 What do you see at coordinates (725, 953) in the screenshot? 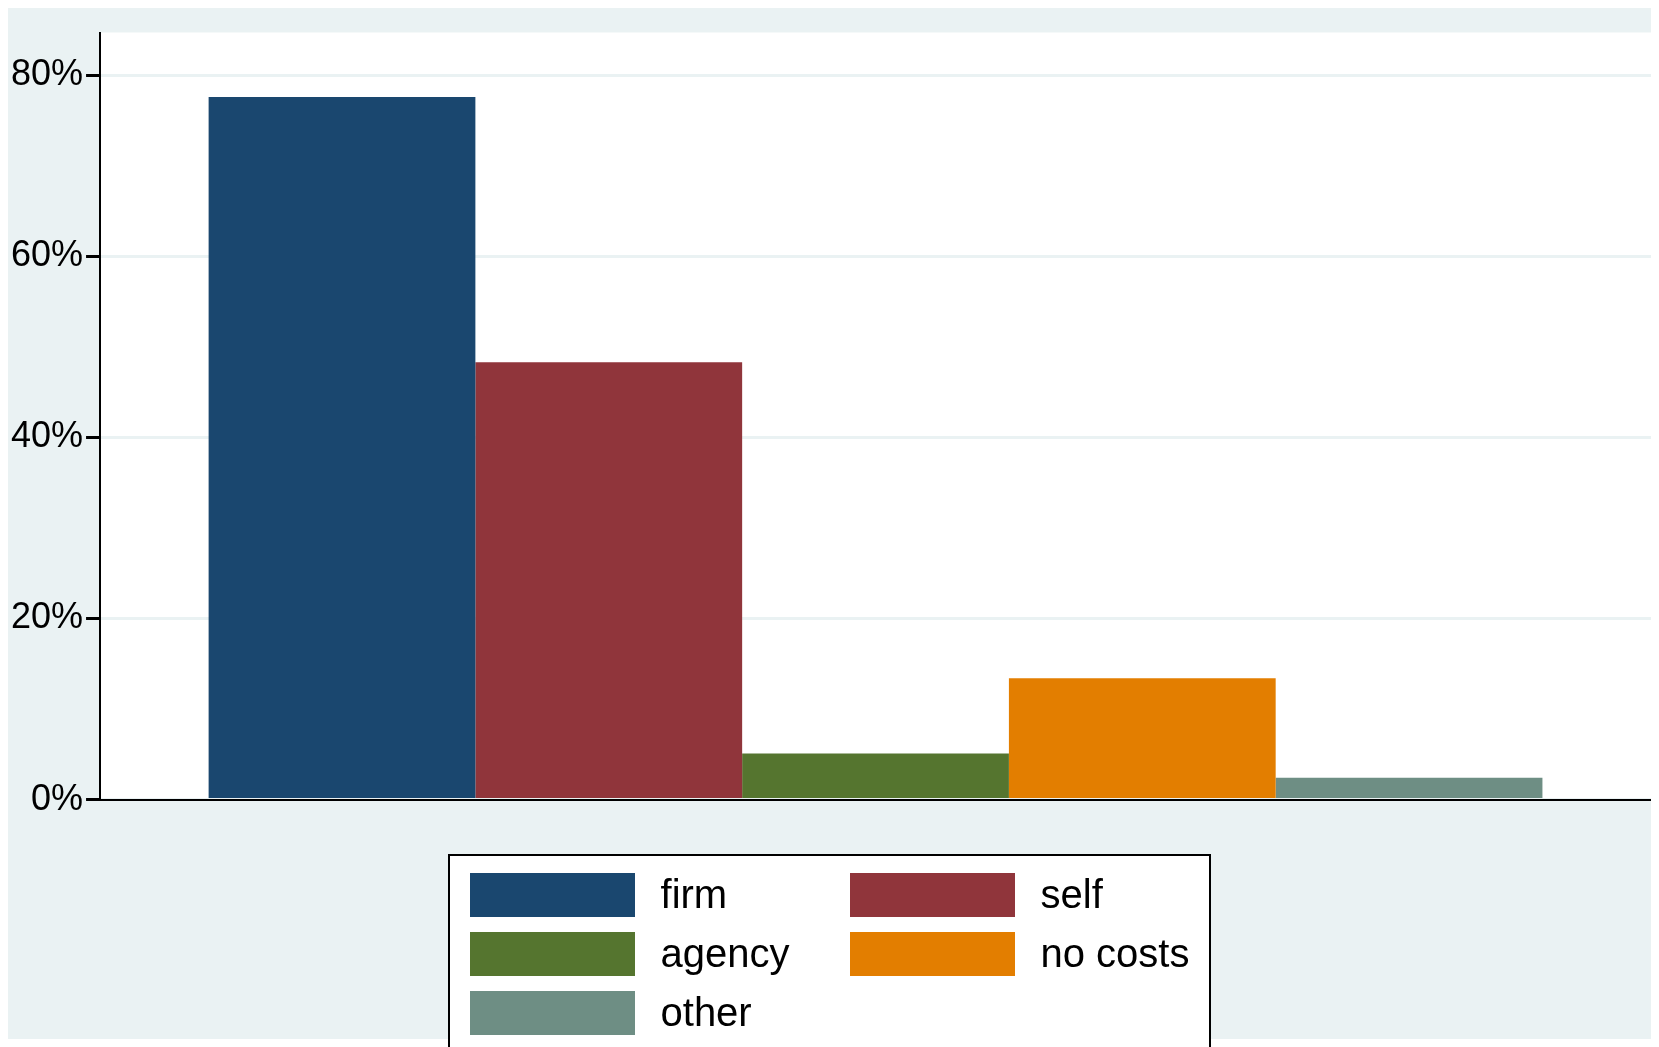
I see `legend-label: agency` at bounding box center [725, 953].